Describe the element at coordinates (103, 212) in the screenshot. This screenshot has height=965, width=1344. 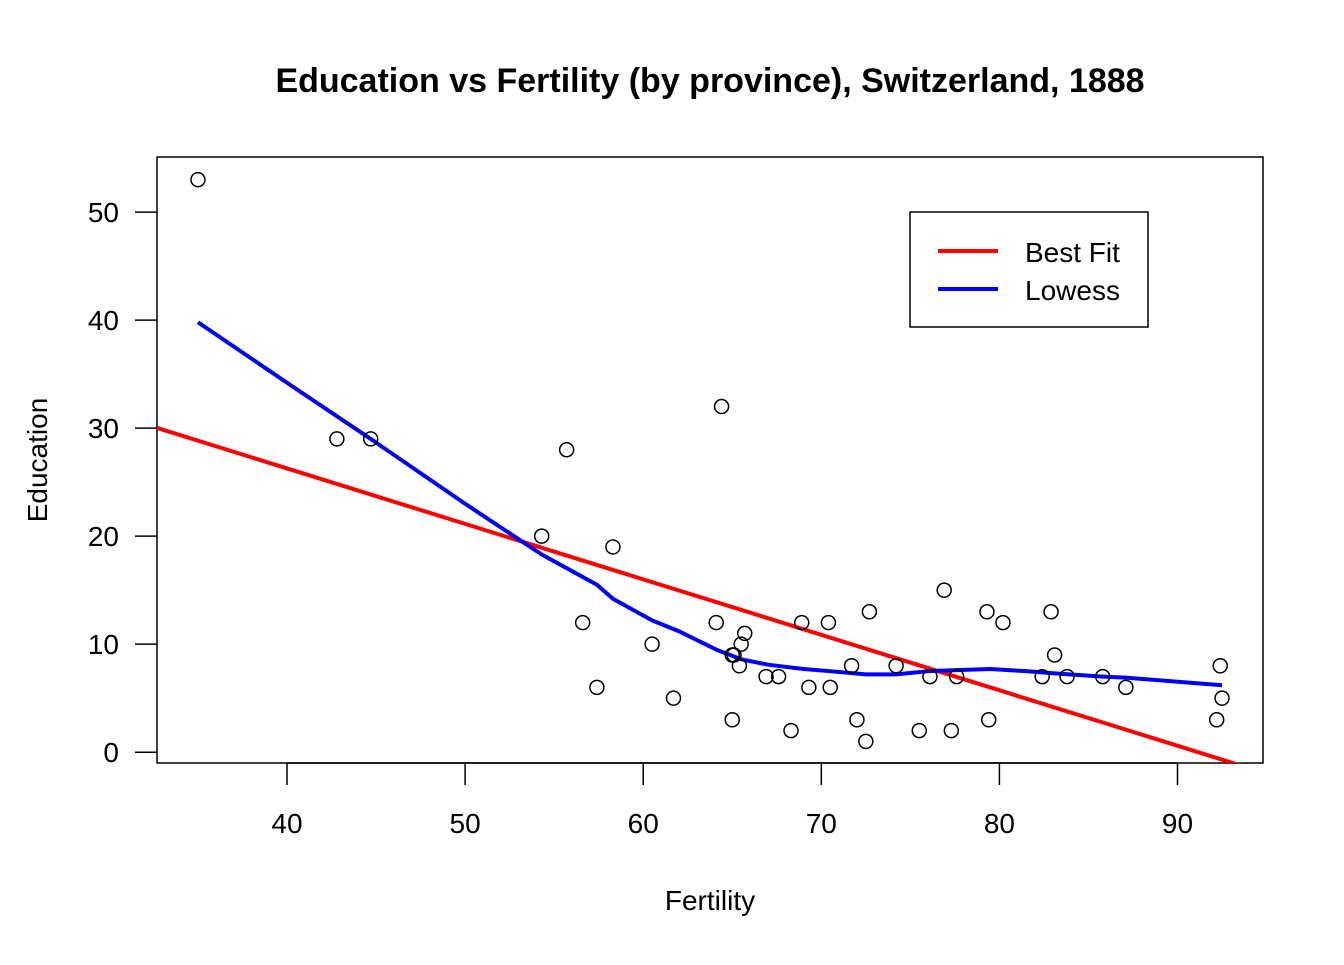
I see `y-tick-label: 50` at that location.